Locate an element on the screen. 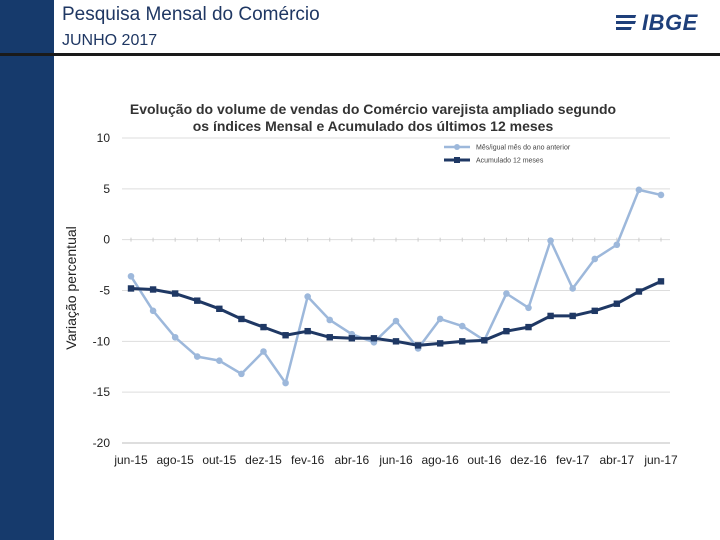 The width and height of the screenshot is (720, 540). x-tick-label: jun-16 is located at coordinates (395, 460).